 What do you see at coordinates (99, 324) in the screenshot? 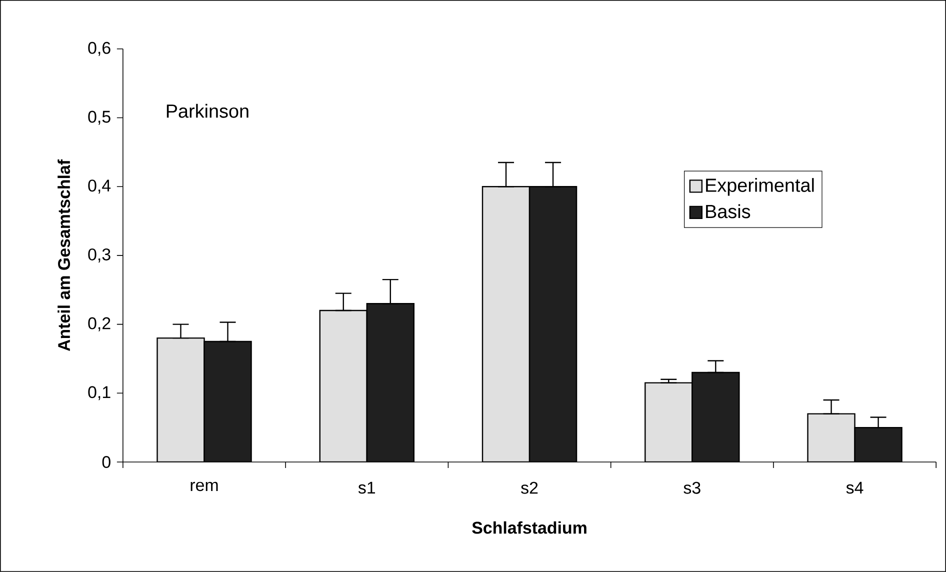
I see `y-tick-label: 0,2` at bounding box center [99, 324].